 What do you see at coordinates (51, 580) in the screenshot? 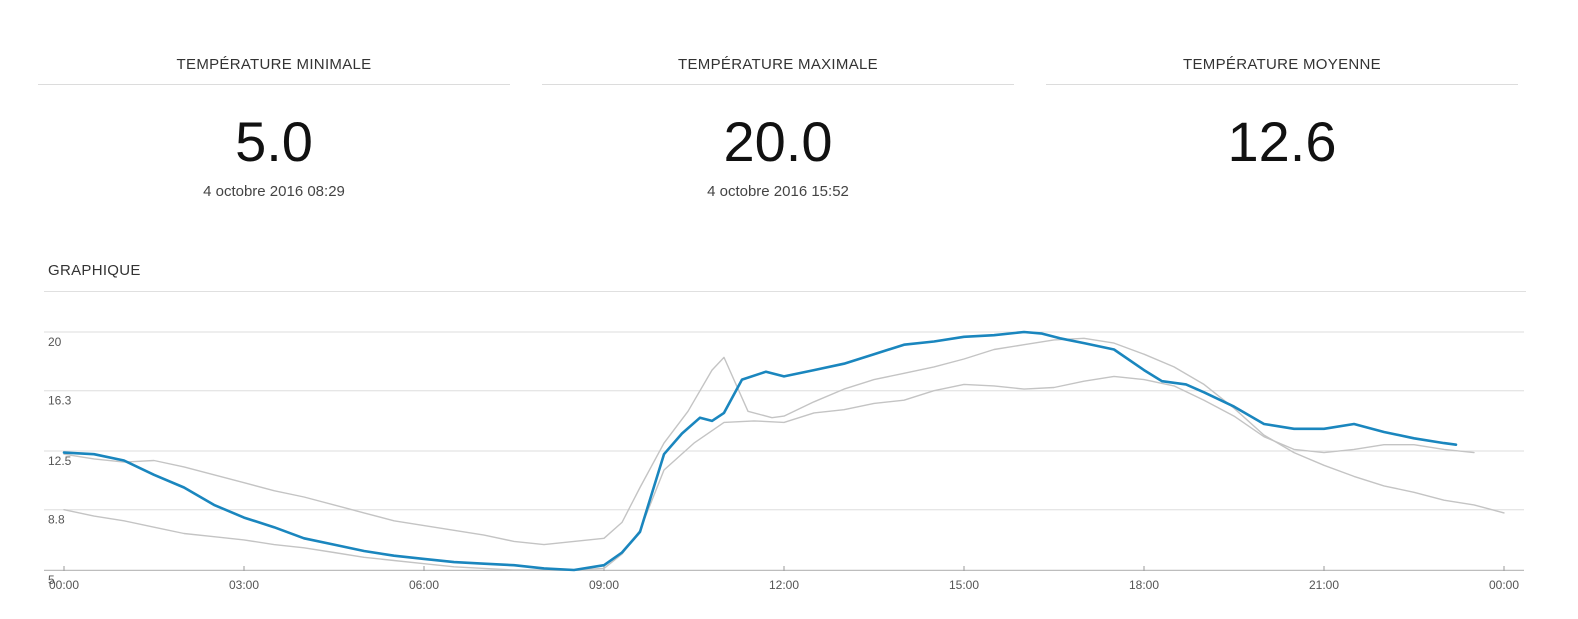
I see `y-tick-label: 5` at bounding box center [51, 580].